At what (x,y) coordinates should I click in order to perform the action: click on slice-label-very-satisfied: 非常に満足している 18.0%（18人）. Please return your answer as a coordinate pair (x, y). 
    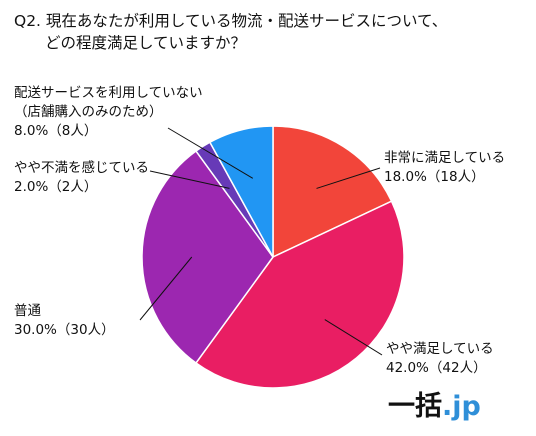
    Looking at the image, I should click on (444, 168).